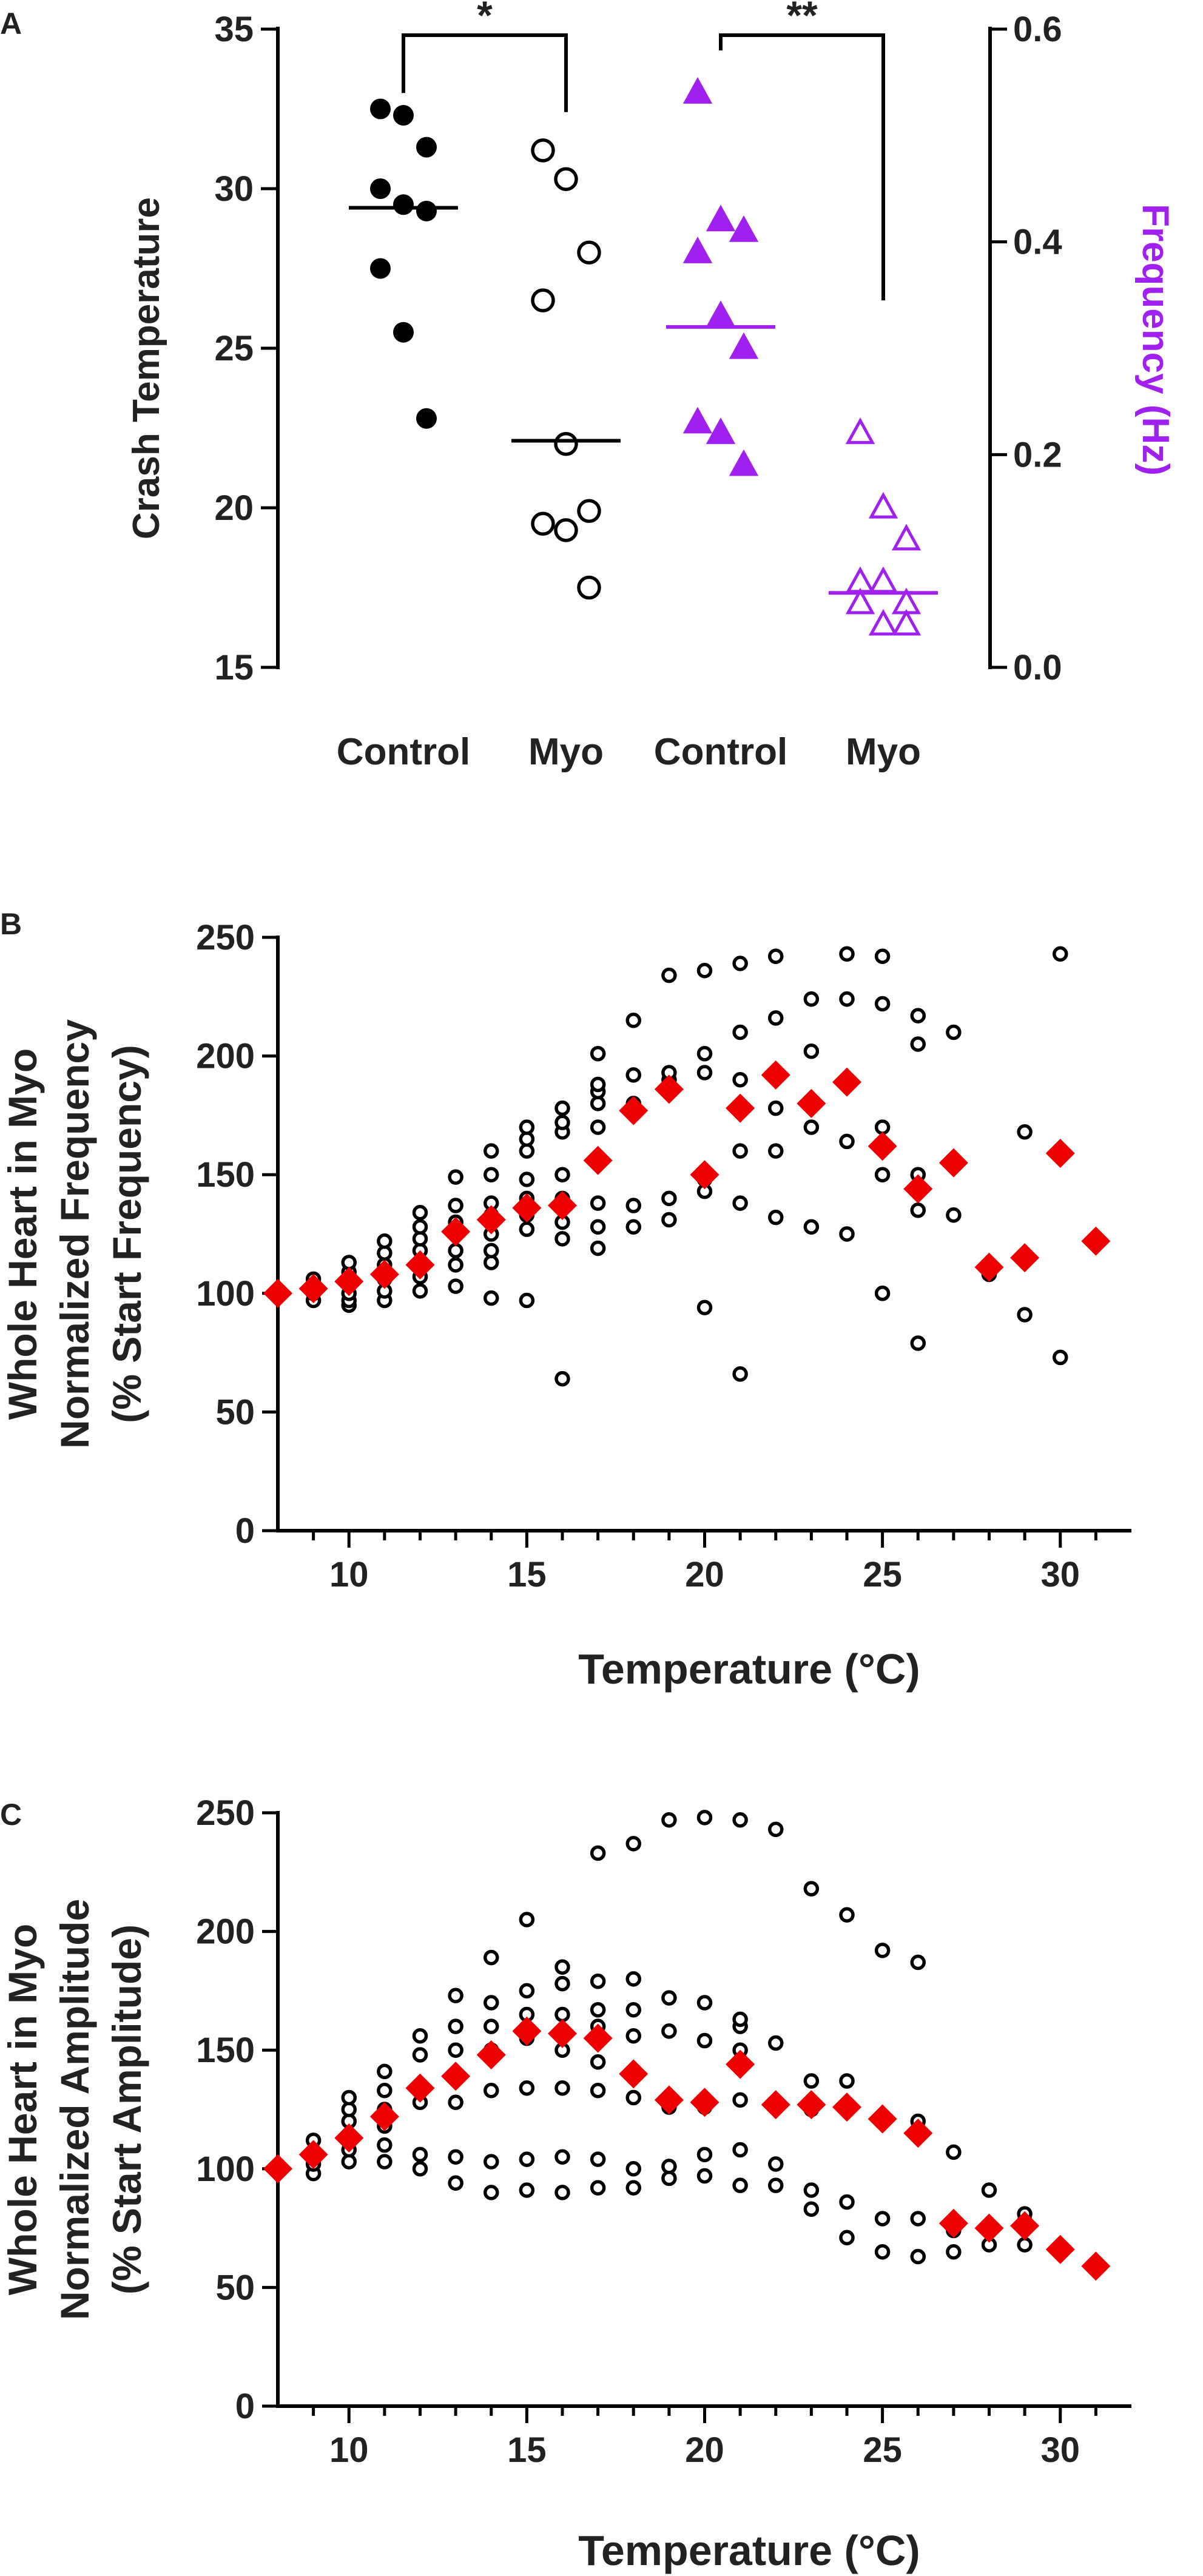 The image size is (1203, 2576). What do you see at coordinates (802, 19) in the screenshot?
I see `panel-a-significance-label: **` at bounding box center [802, 19].